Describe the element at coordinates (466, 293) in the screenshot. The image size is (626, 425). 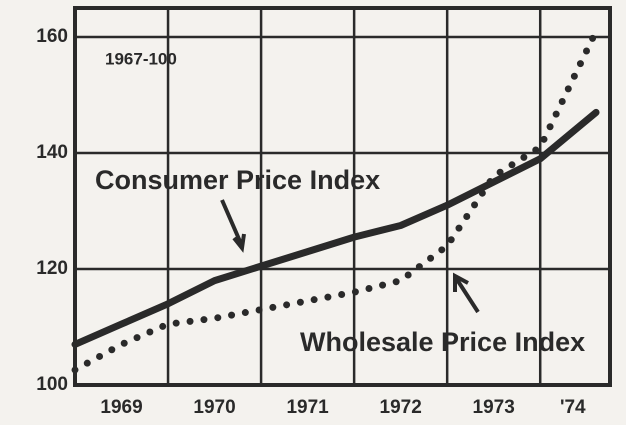
I see `wpi-arrow` at that location.